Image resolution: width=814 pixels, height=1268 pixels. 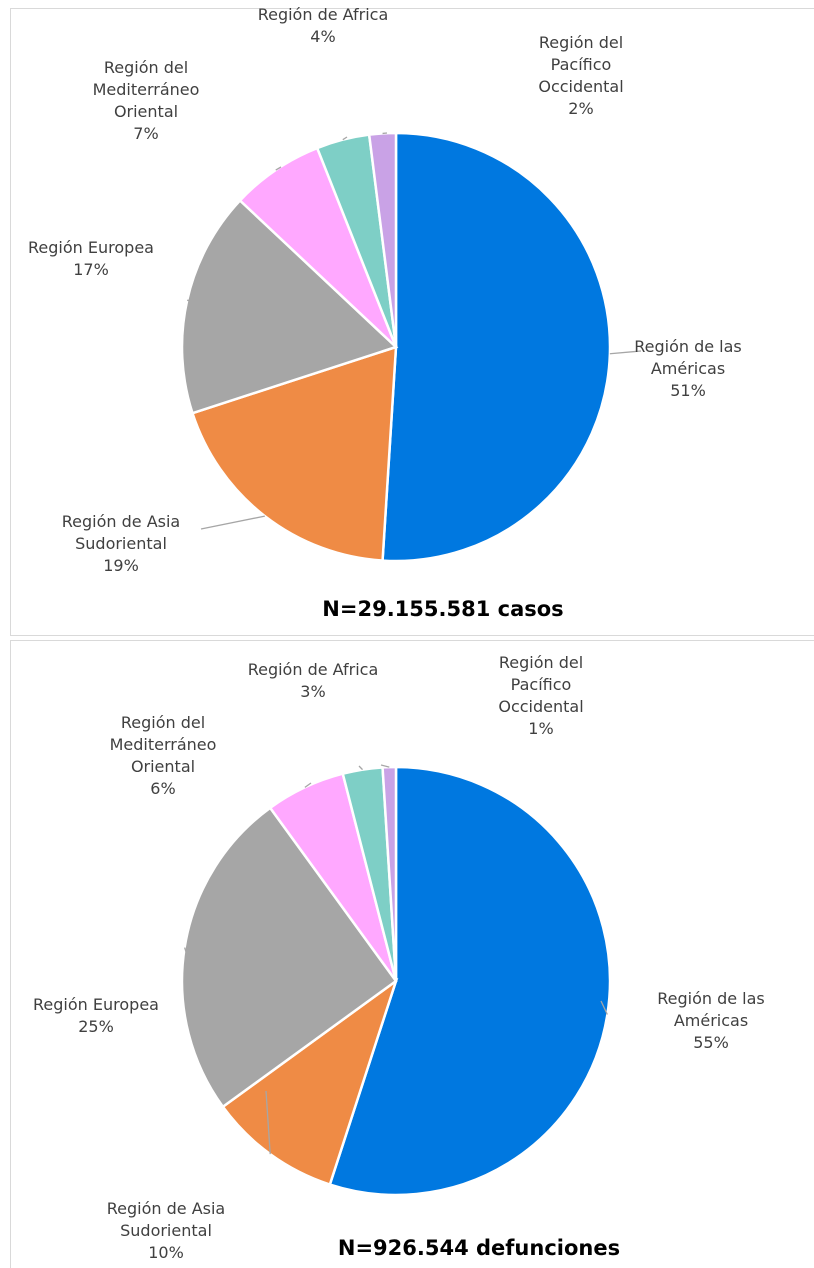 What do you see at coordinates (323, 36) in the screenshot?
I see `value-label: 4%` at bounding box center [323, 36].